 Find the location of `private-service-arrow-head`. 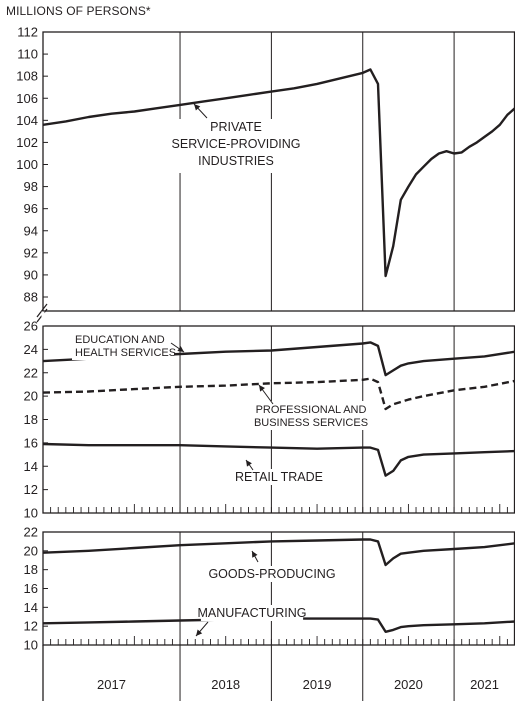

private-service-arrow-head is located at coordinates (197, 107).